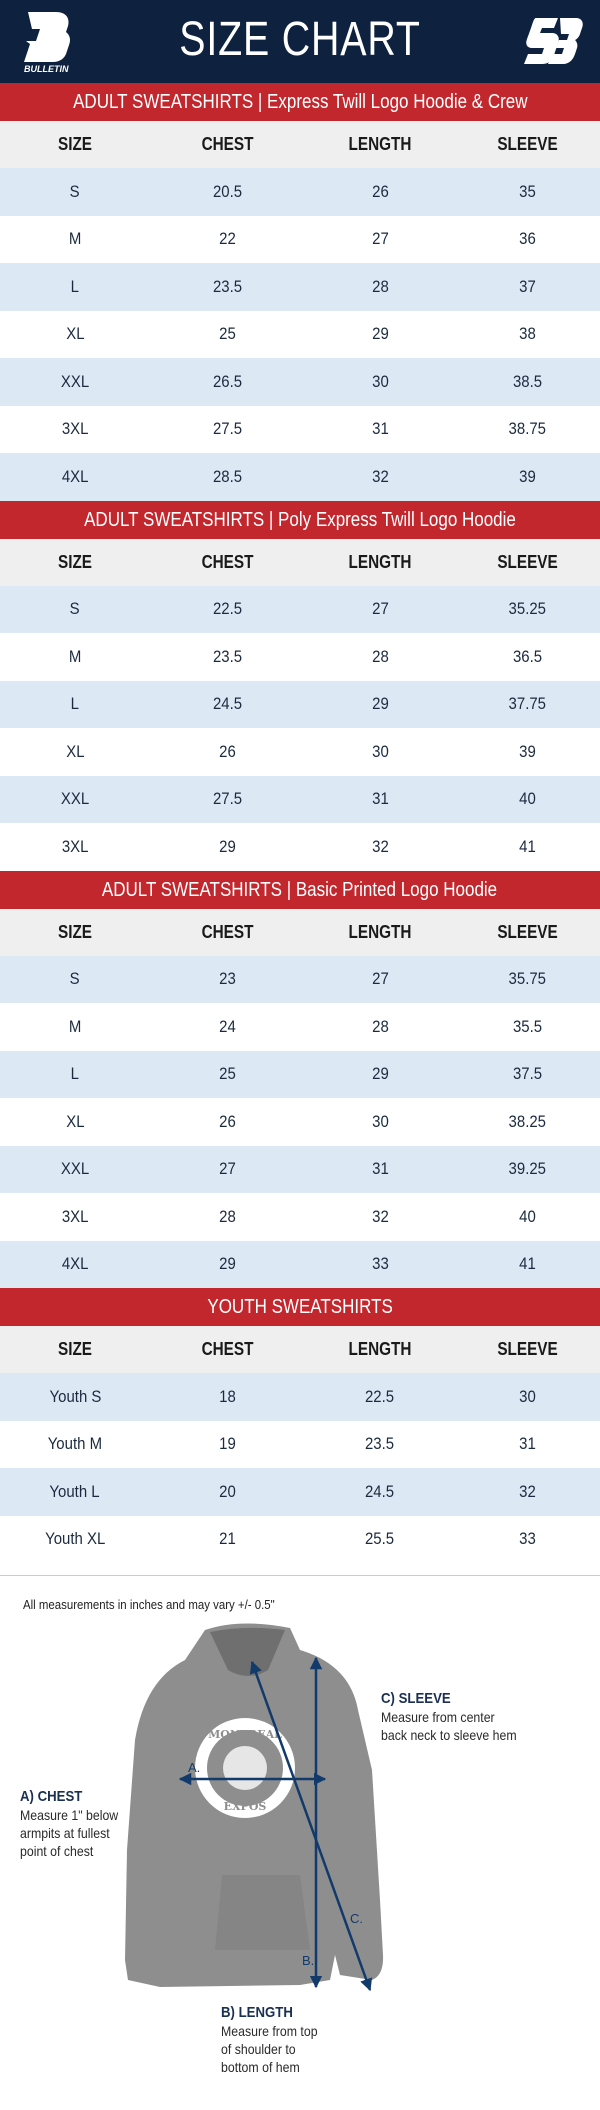  What do you see at coordinates (527, 1217) in the screenshot?
I see `table-cell: 40` at bounding box center [527, 1217].